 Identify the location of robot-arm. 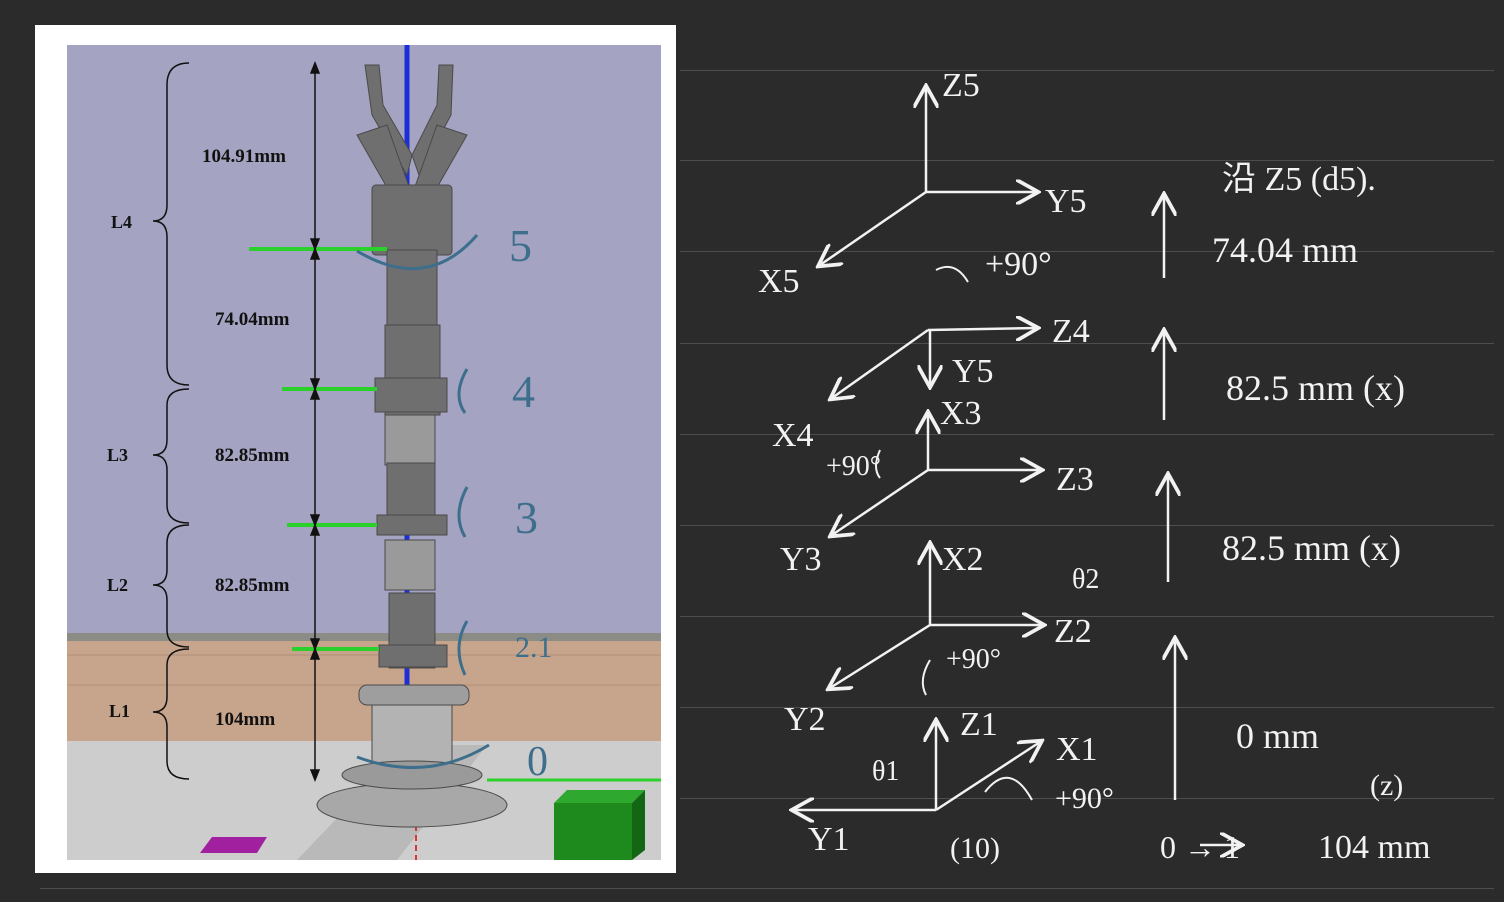
(412, 446).